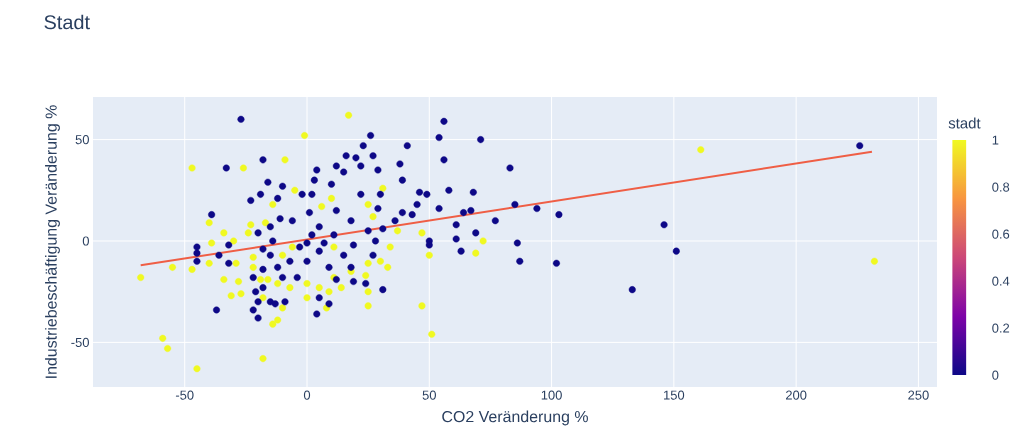 This screenshot has height=447, width=1025. Describe the element at coordinates (67, 22) in the screenshot. I see `chart-title: Stadt` at that location.